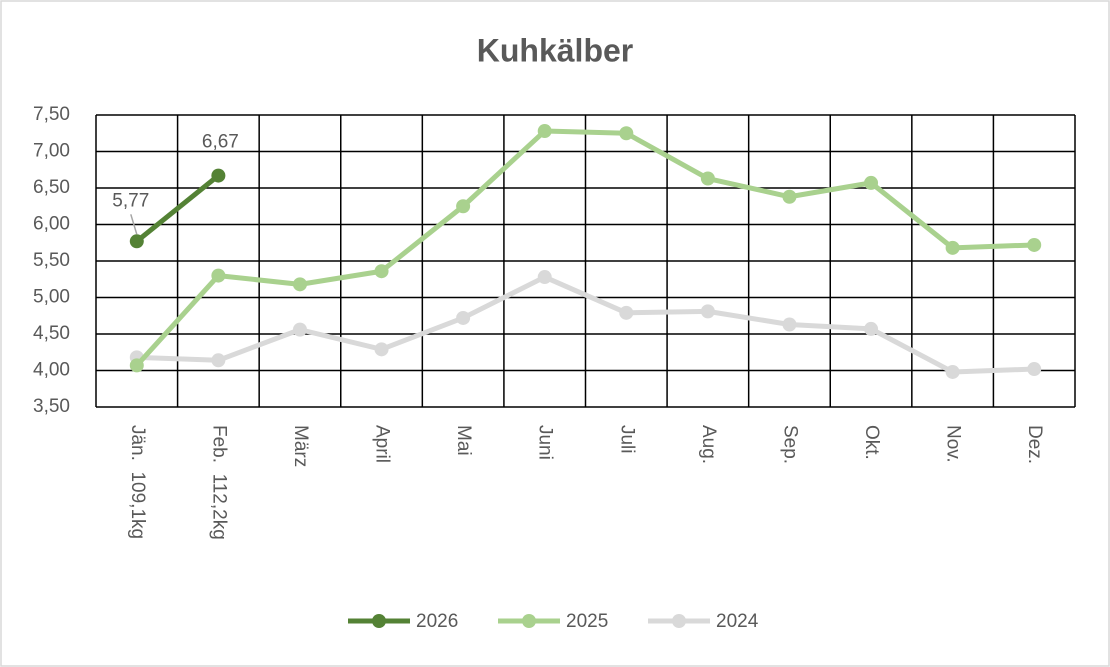  I want to click on x-tick-label: Mai, so click(463, 440).